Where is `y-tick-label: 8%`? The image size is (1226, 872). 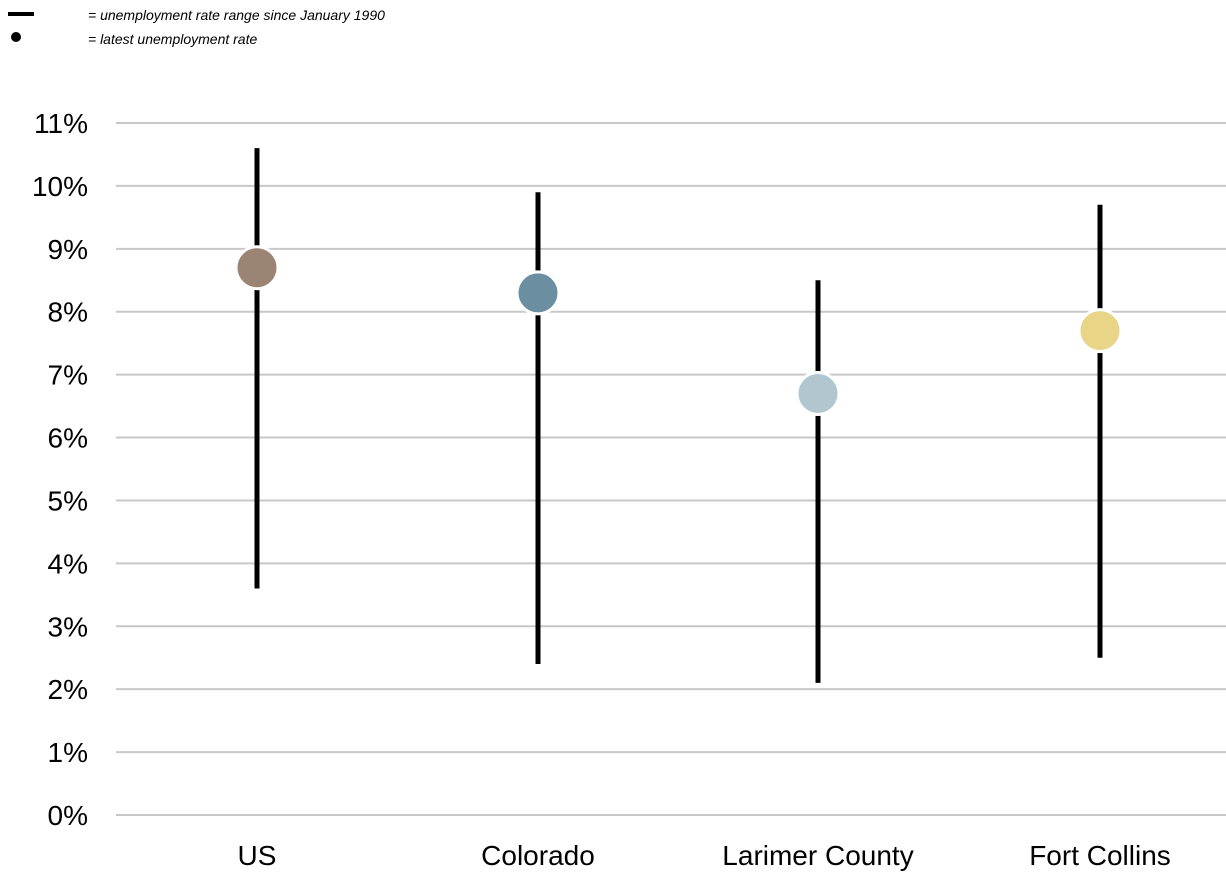
y-tick-label: 8% is located at coordinates (68, 312).